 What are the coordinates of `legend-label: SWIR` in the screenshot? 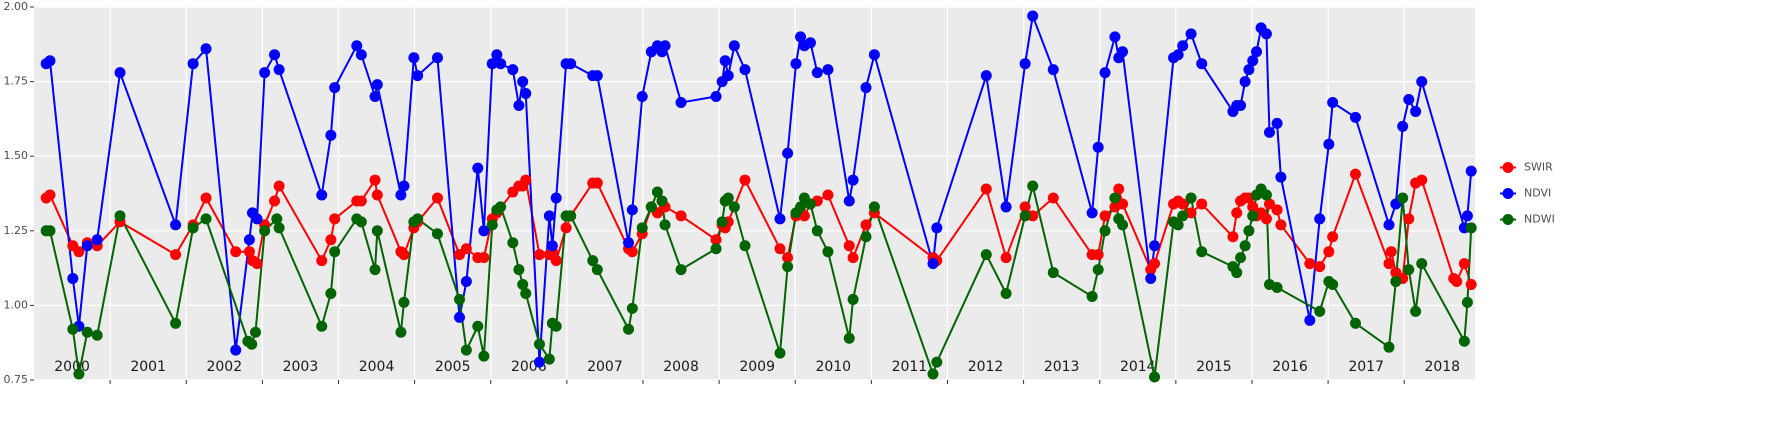 It's located at (1538, 167).